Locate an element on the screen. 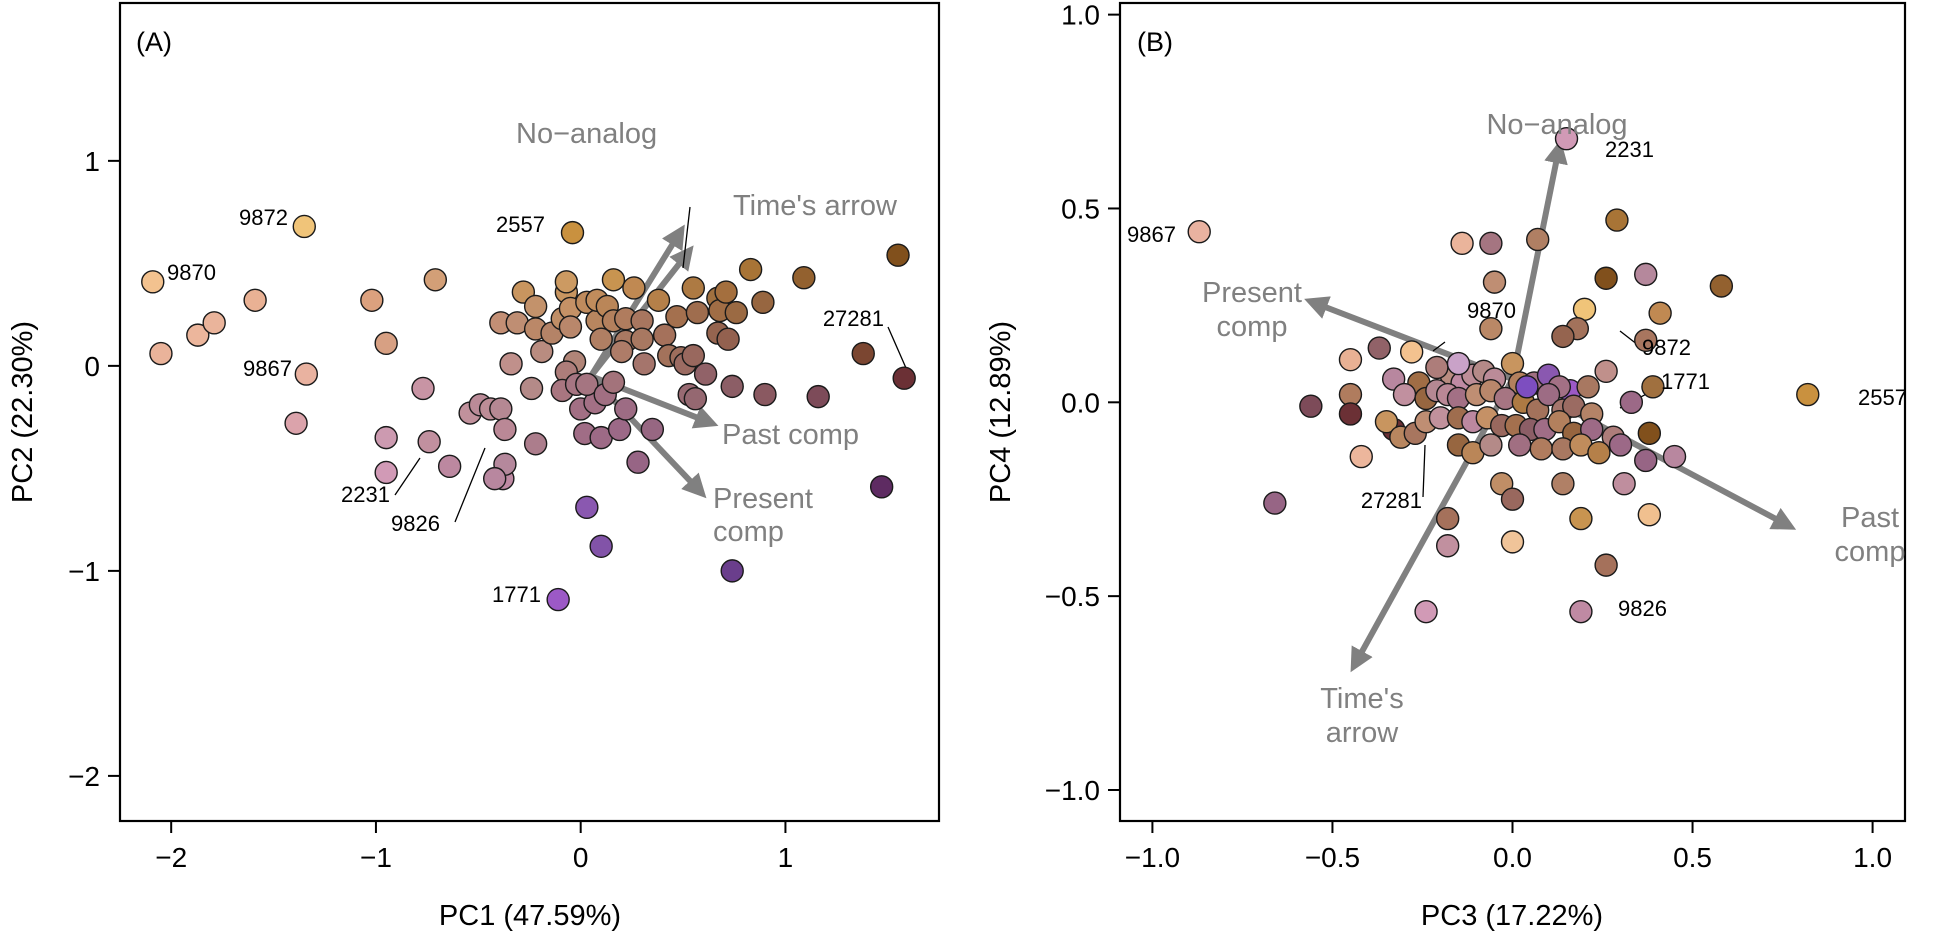 This screenshot has height=939, width=1942. arrow-label-times-arrow-line-1: Time's is located at coordinates (1361, 699).